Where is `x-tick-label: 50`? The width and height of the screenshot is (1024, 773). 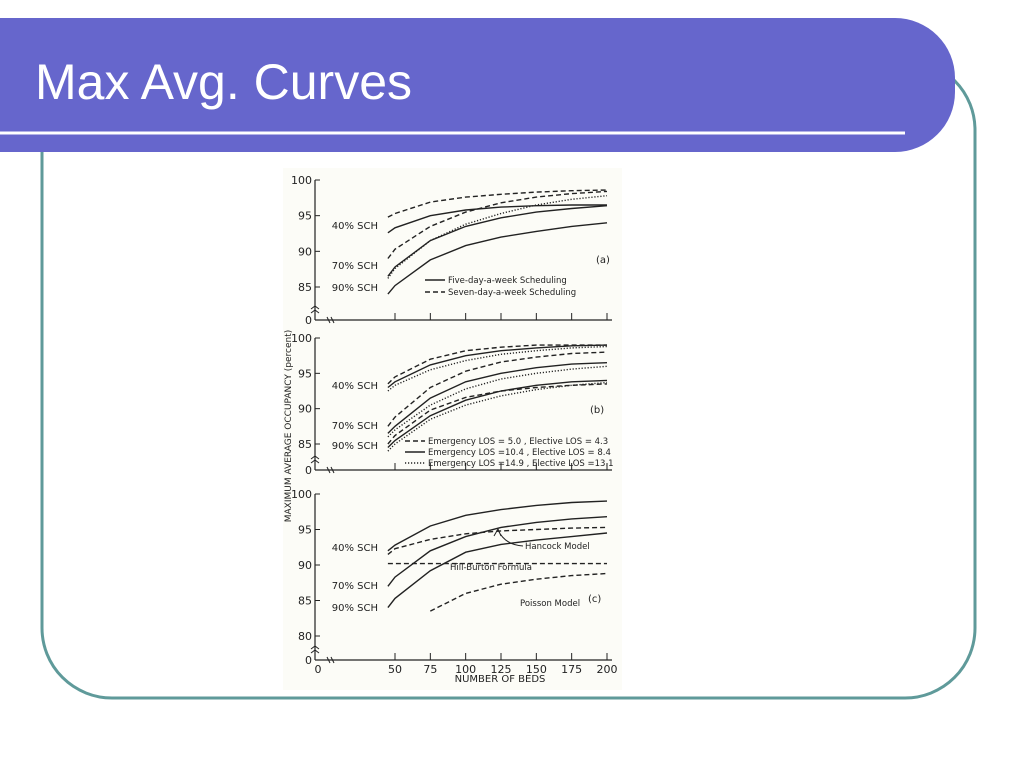
x-tick-label: 50 is located at coordinates (395, 669).